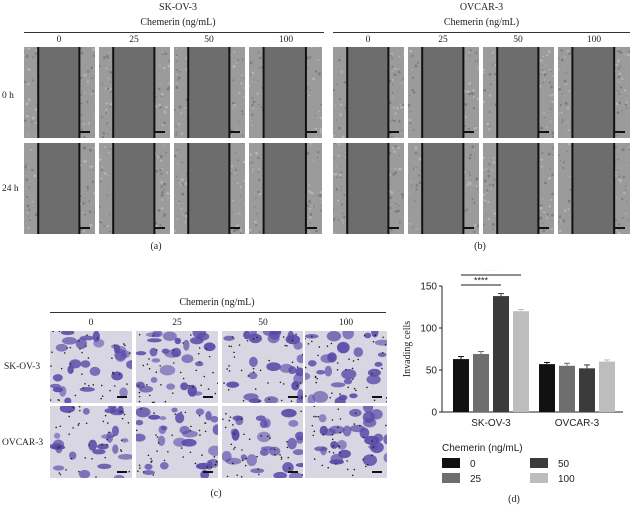  What do you see at coordinates (594, 40) in the screenshot?
I see `panel-b-col-100: 100` at bounding box center [594, 40].